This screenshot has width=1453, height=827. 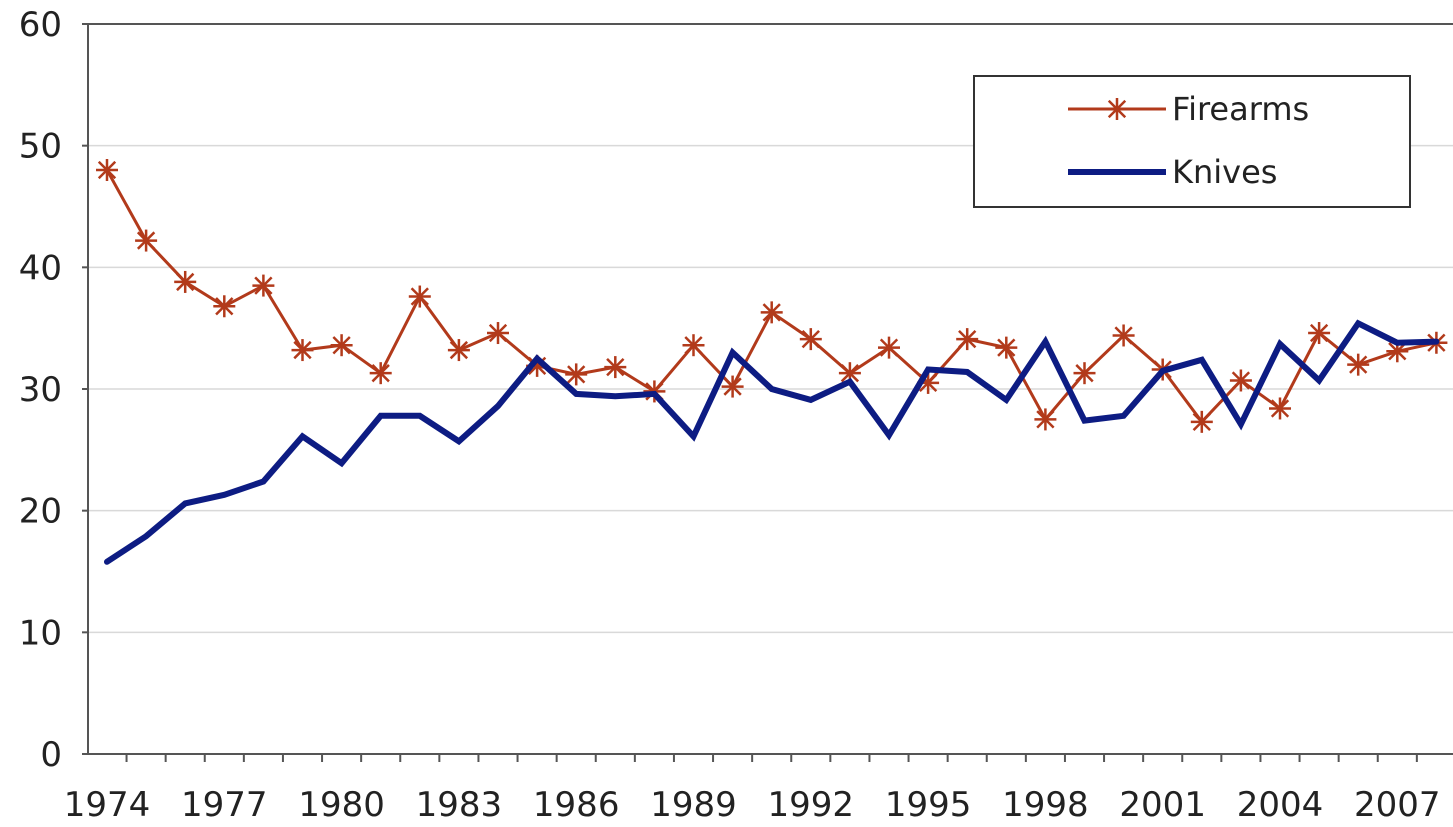 I want to click on legend-items: Firearms Knives, so click(x=1188, y=140).